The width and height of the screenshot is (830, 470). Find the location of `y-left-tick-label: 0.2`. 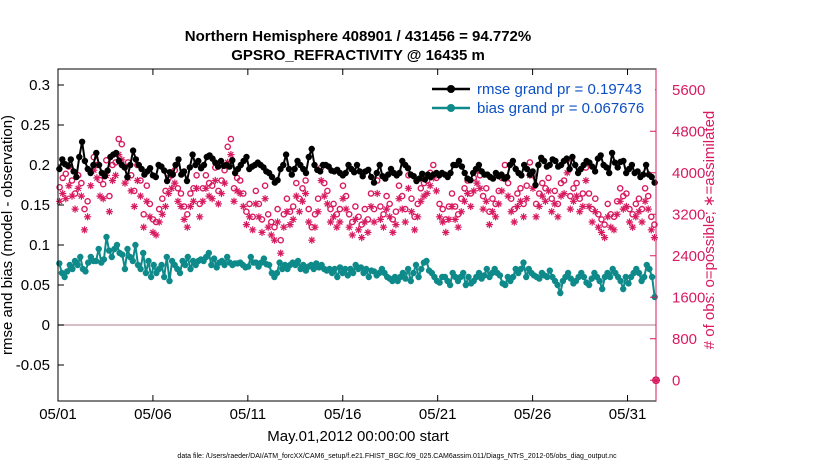

y-left-tick-label: 0.2 is located at coordinates (39, 165).